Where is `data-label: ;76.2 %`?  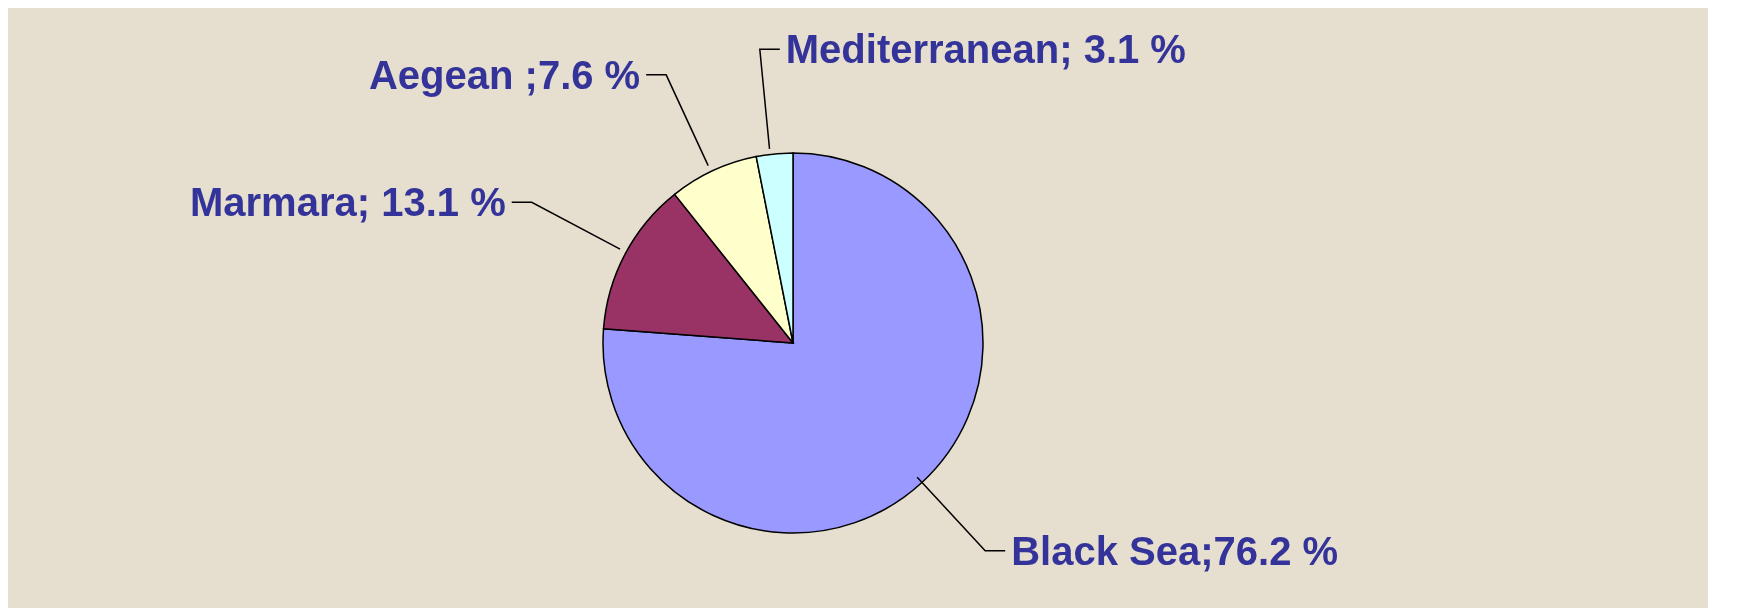
data-label: ;76.2 % is located at coordinates (1269, 550).